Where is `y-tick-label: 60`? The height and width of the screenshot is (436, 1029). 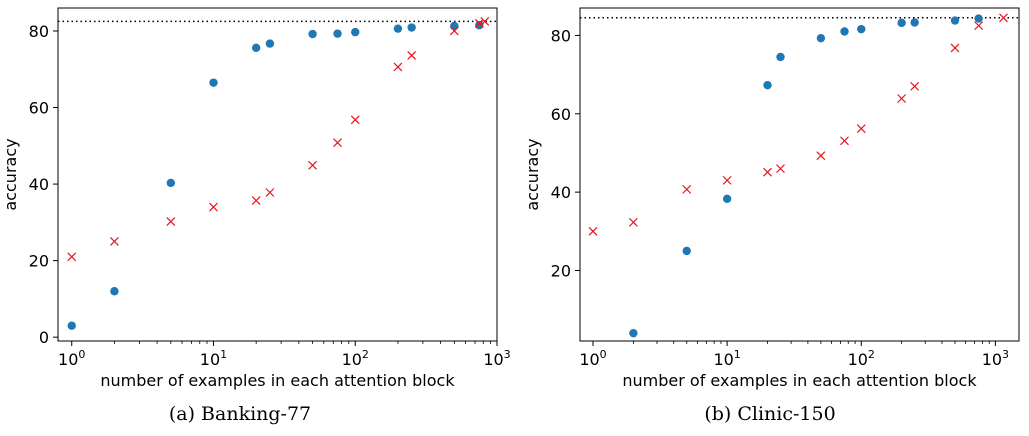
y-tick-label: 60 is located at coordinates (561, 114).